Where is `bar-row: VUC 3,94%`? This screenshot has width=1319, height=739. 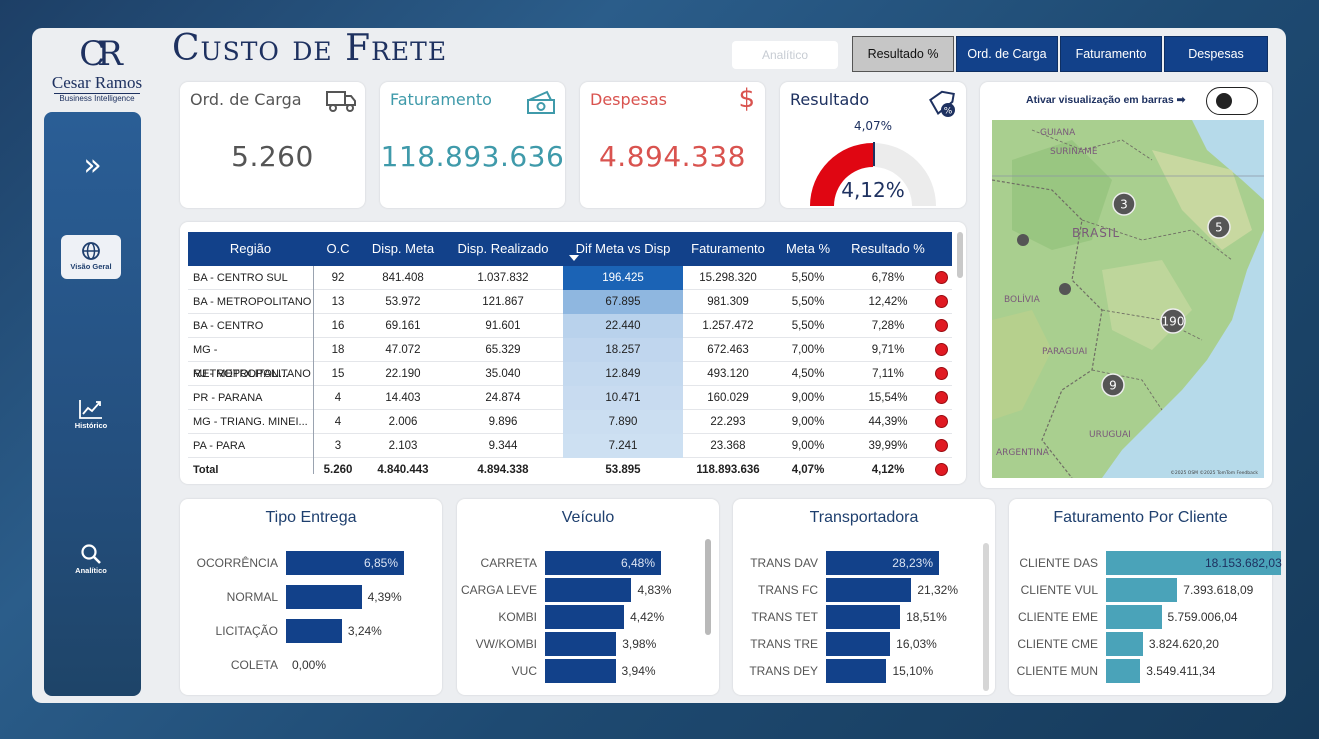 bar-row: VUC 3,94% is located at coordinates (588, 671).